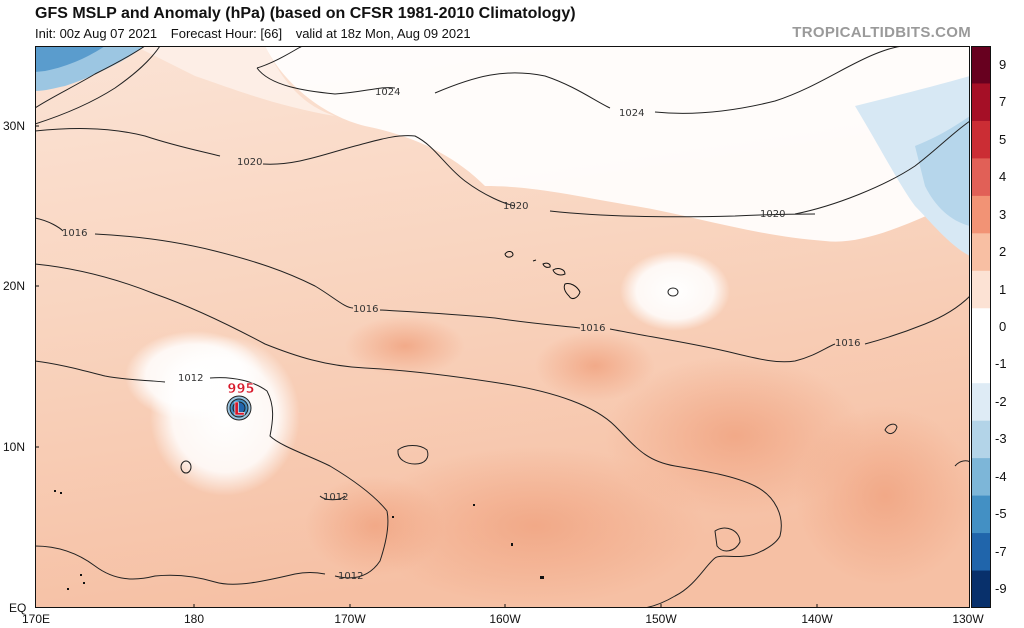 The width and height of the screenshot is (1024, 628). I want to click on lat-label-20n: 20N, so click(14, 286).